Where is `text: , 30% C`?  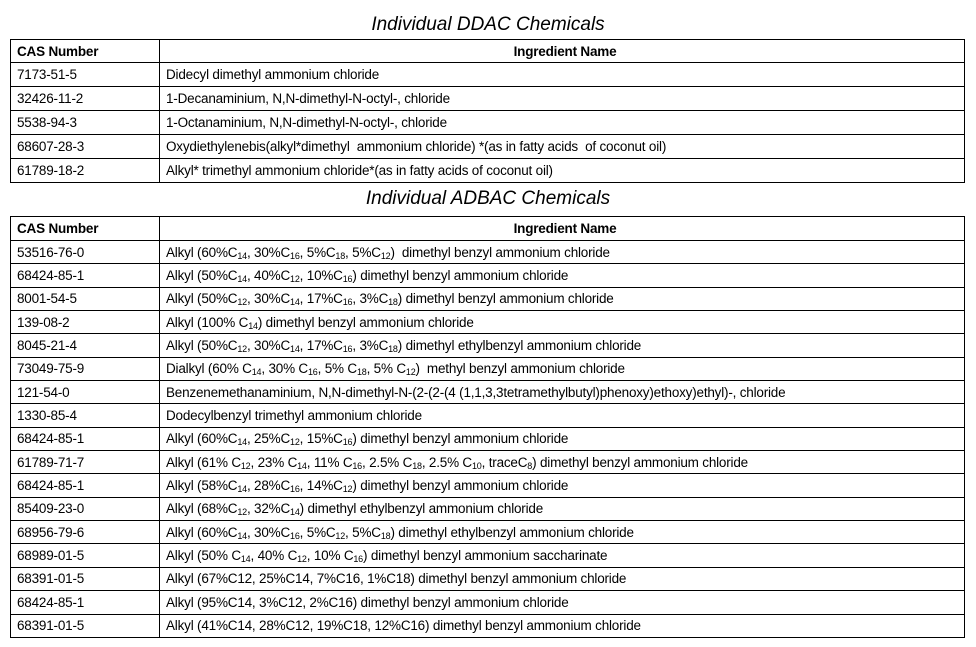
text: , 30% C is located at coordinates (284, 369).